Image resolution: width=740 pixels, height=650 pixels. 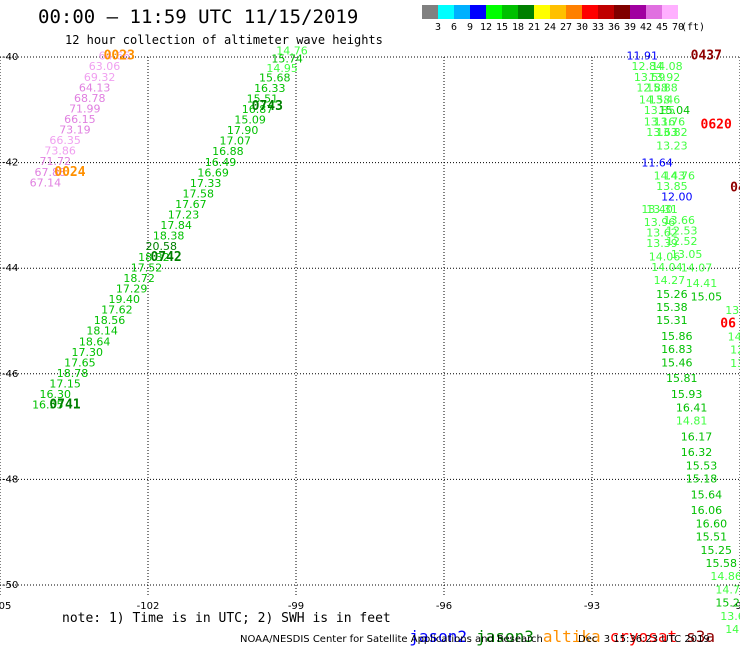 What do you see at coordinates (470, 27) in the screenshot?
I see `color-scale-tick: 9` at bounding box center [470, 27].